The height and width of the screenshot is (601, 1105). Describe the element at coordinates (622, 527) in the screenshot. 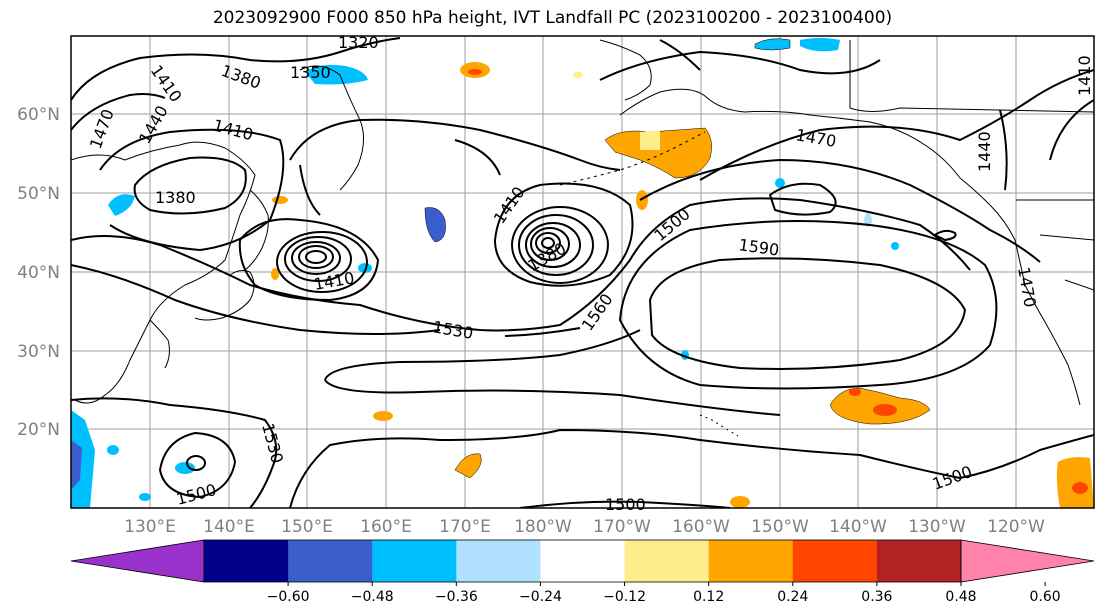

I see `lon-label: 170°W` at that location.